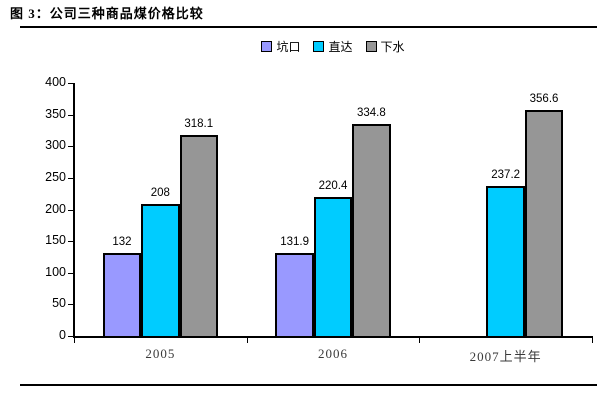  I want to click on bottom-divider-line, so click(308, 385).